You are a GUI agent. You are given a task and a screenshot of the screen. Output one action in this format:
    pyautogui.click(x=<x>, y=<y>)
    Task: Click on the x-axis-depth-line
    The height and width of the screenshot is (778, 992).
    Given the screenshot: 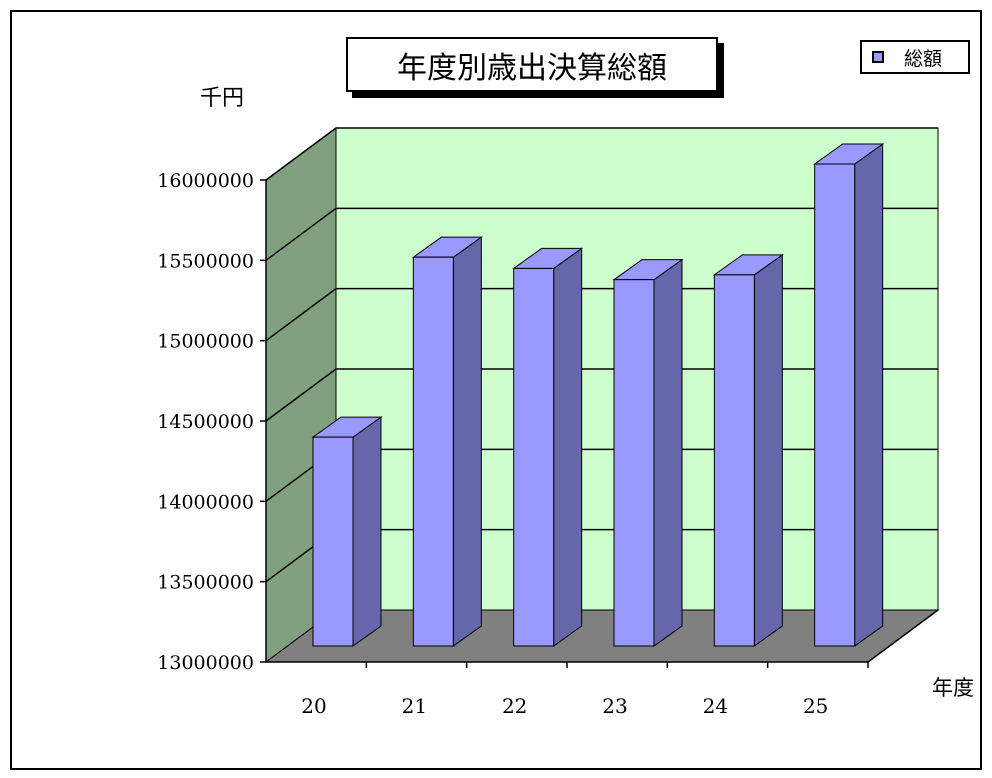 What is the action you would take?
    pyautogui.click(x=903, y=636)
    